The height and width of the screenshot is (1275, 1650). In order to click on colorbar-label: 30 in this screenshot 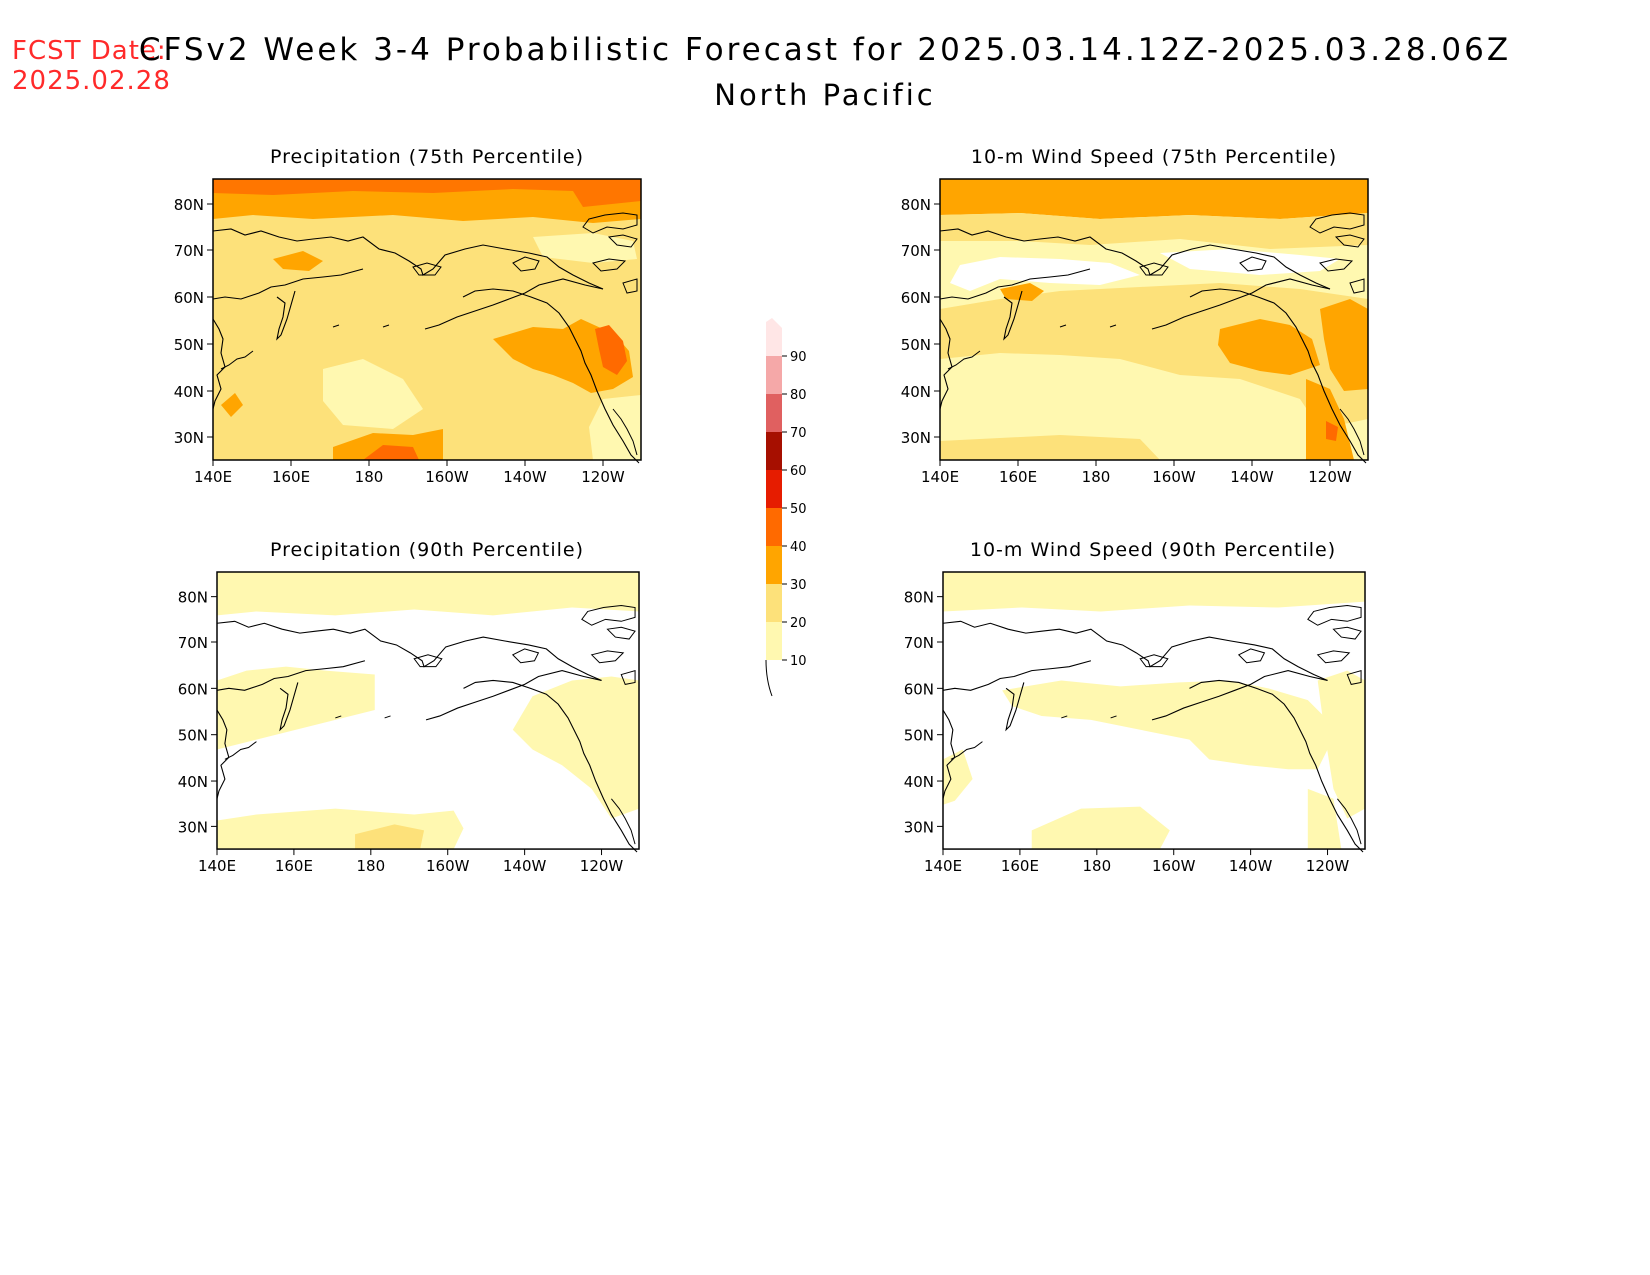, I will do `click(798, 585)`.